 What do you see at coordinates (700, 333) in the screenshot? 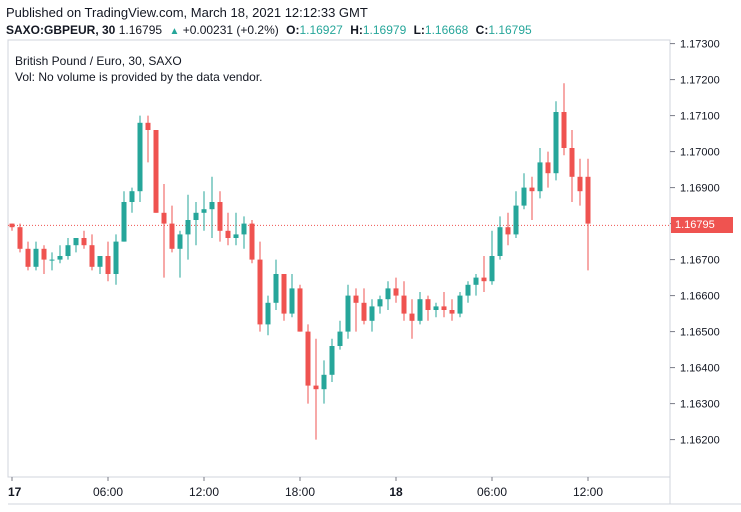
I see `y-tick-label: 1.16500` at bounding box center [700, 333].